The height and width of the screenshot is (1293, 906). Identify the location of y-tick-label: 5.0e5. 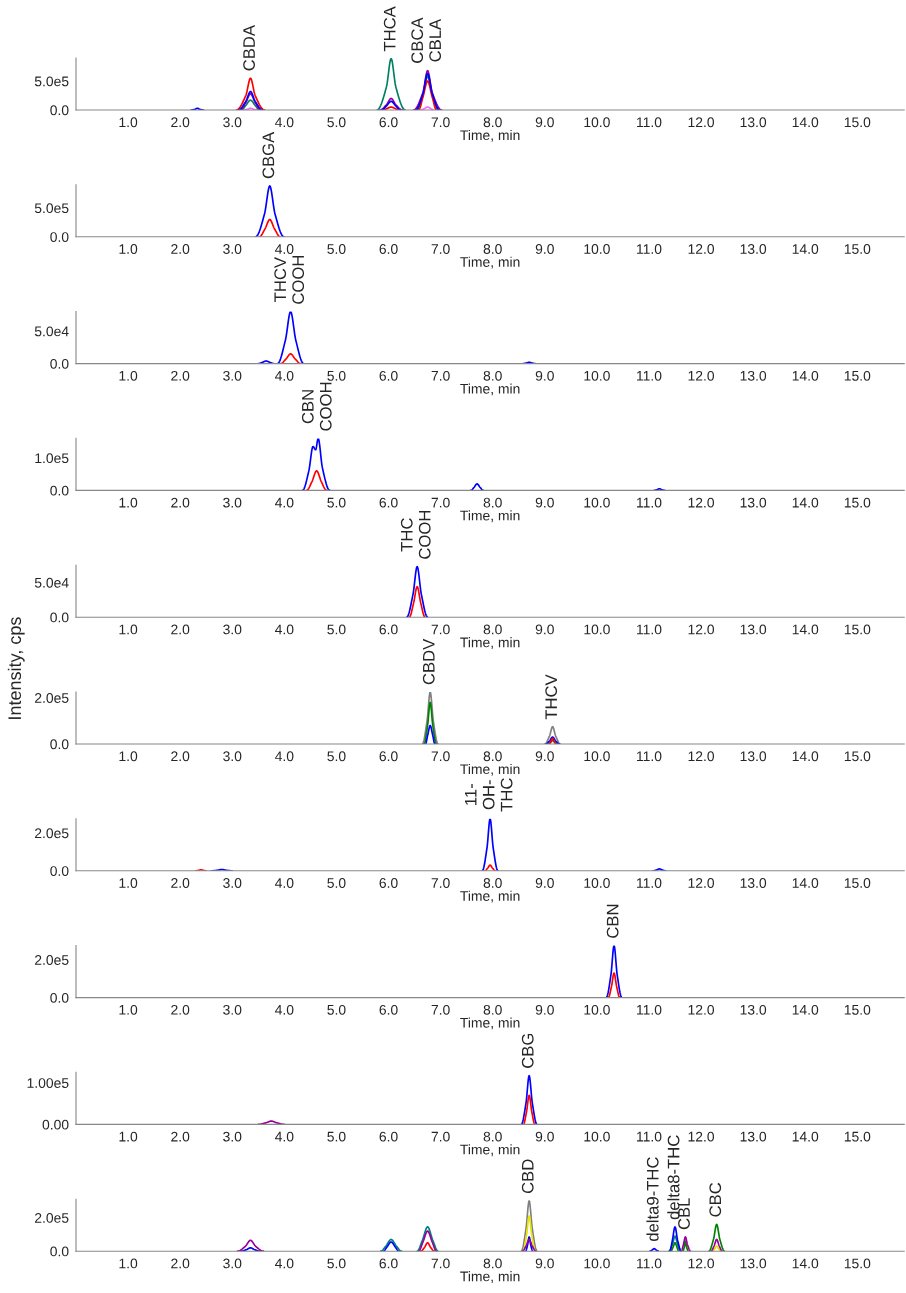
(51, 81).